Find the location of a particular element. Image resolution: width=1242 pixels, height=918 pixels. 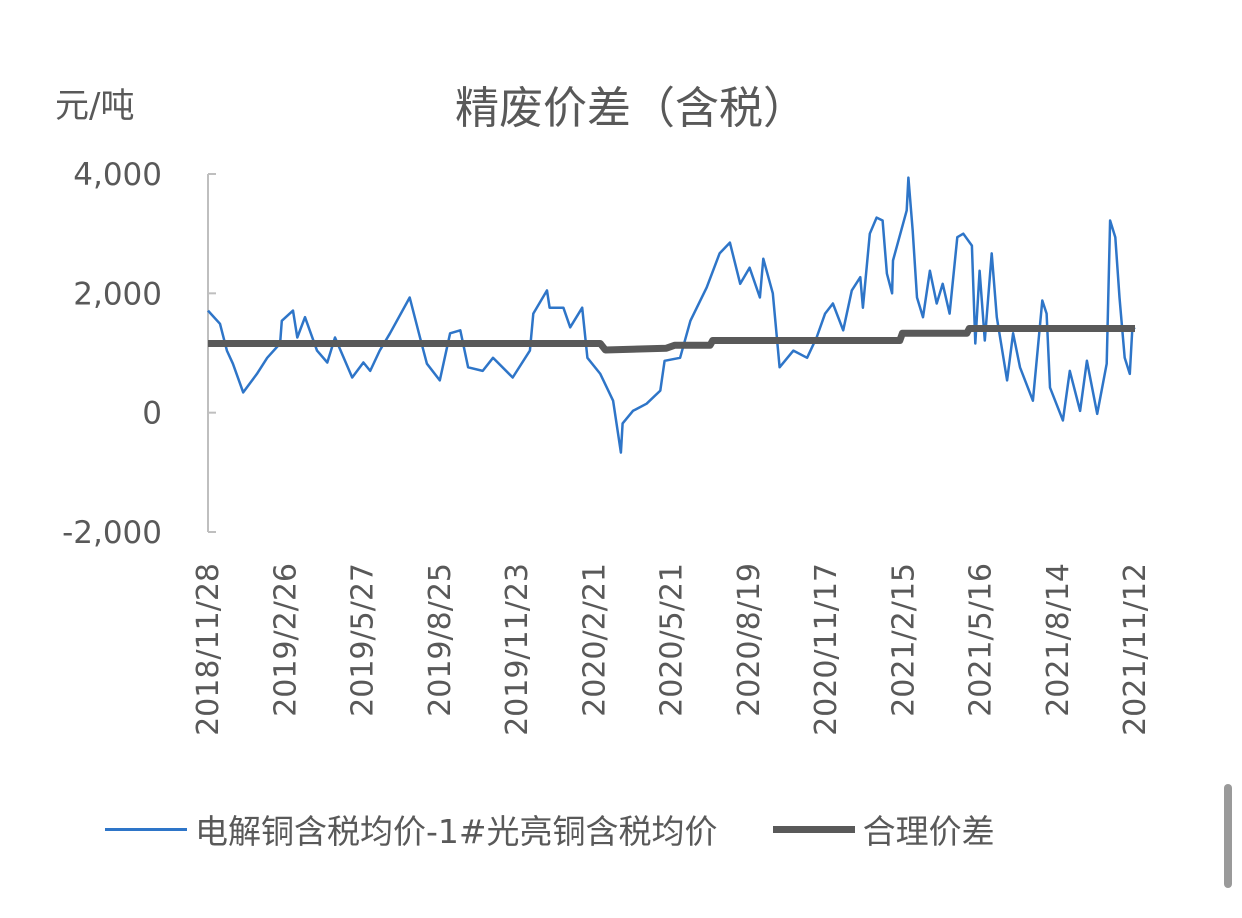

y-axis-unit-label: 元/吨 is located at coordinates (95, 106).